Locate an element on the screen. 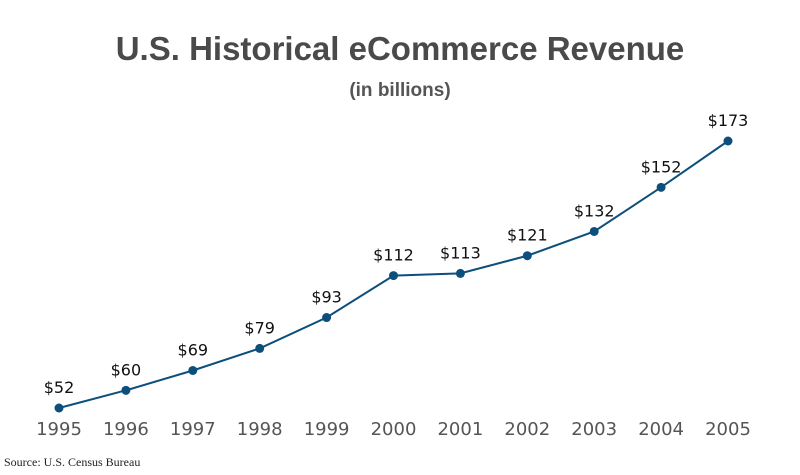 The image size is (800, 475). data-label: $69 is located at coordinates (193, 349).